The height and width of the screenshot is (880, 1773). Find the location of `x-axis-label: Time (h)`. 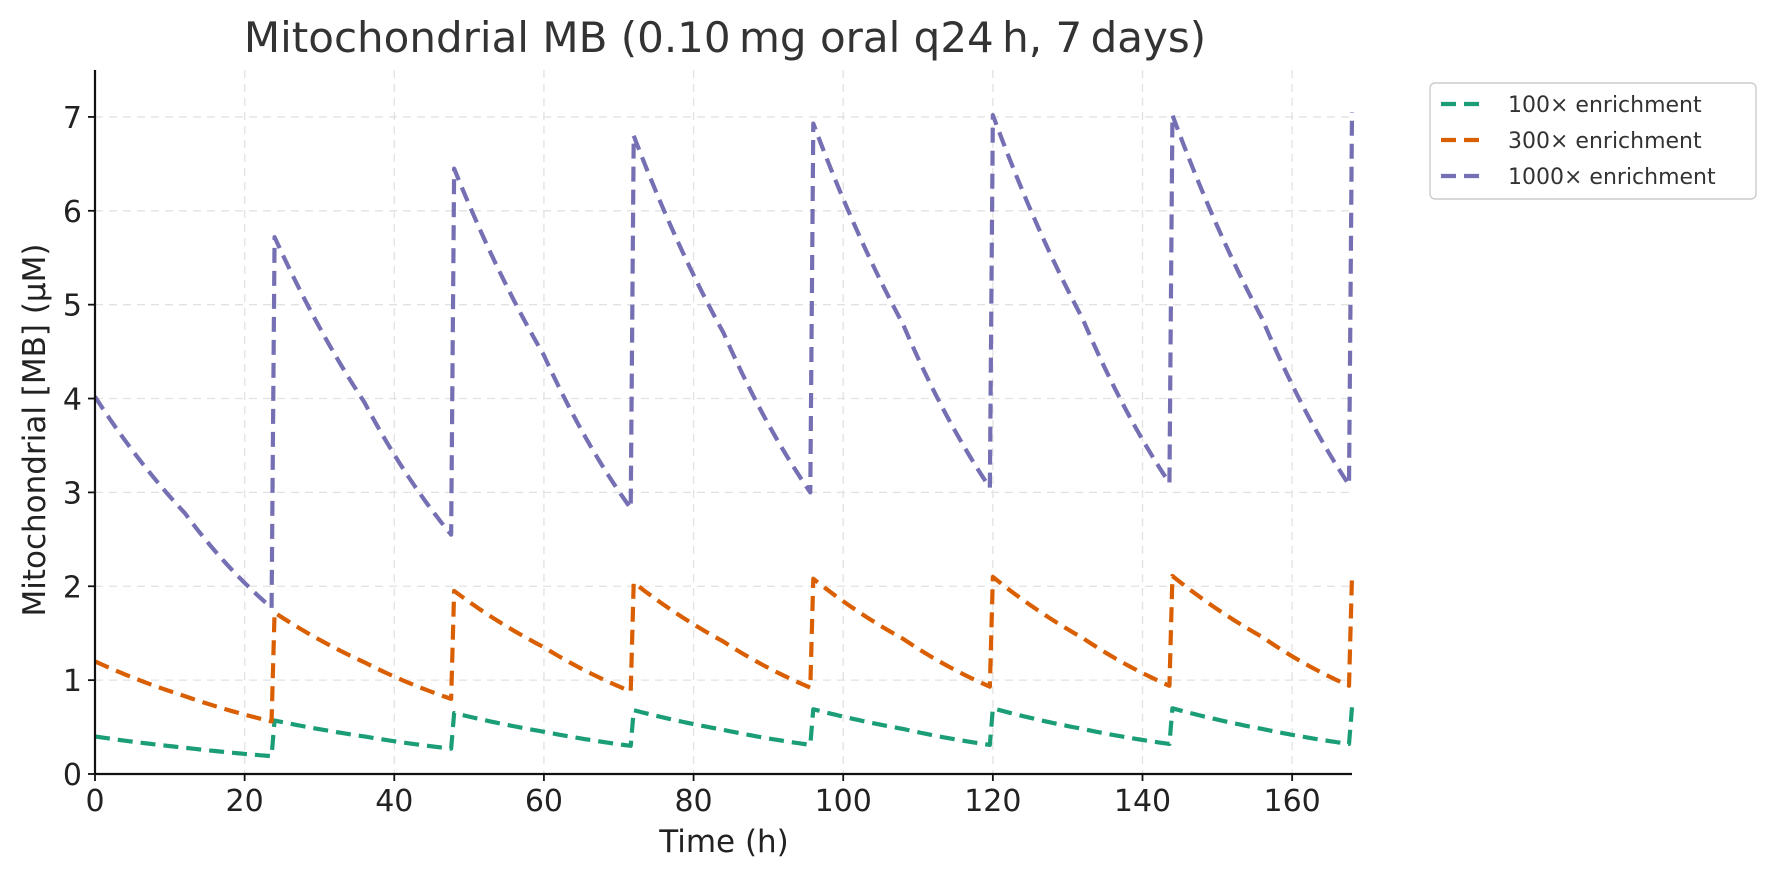

x-axis-label: Time (h) is located at coordinates (723, 842).